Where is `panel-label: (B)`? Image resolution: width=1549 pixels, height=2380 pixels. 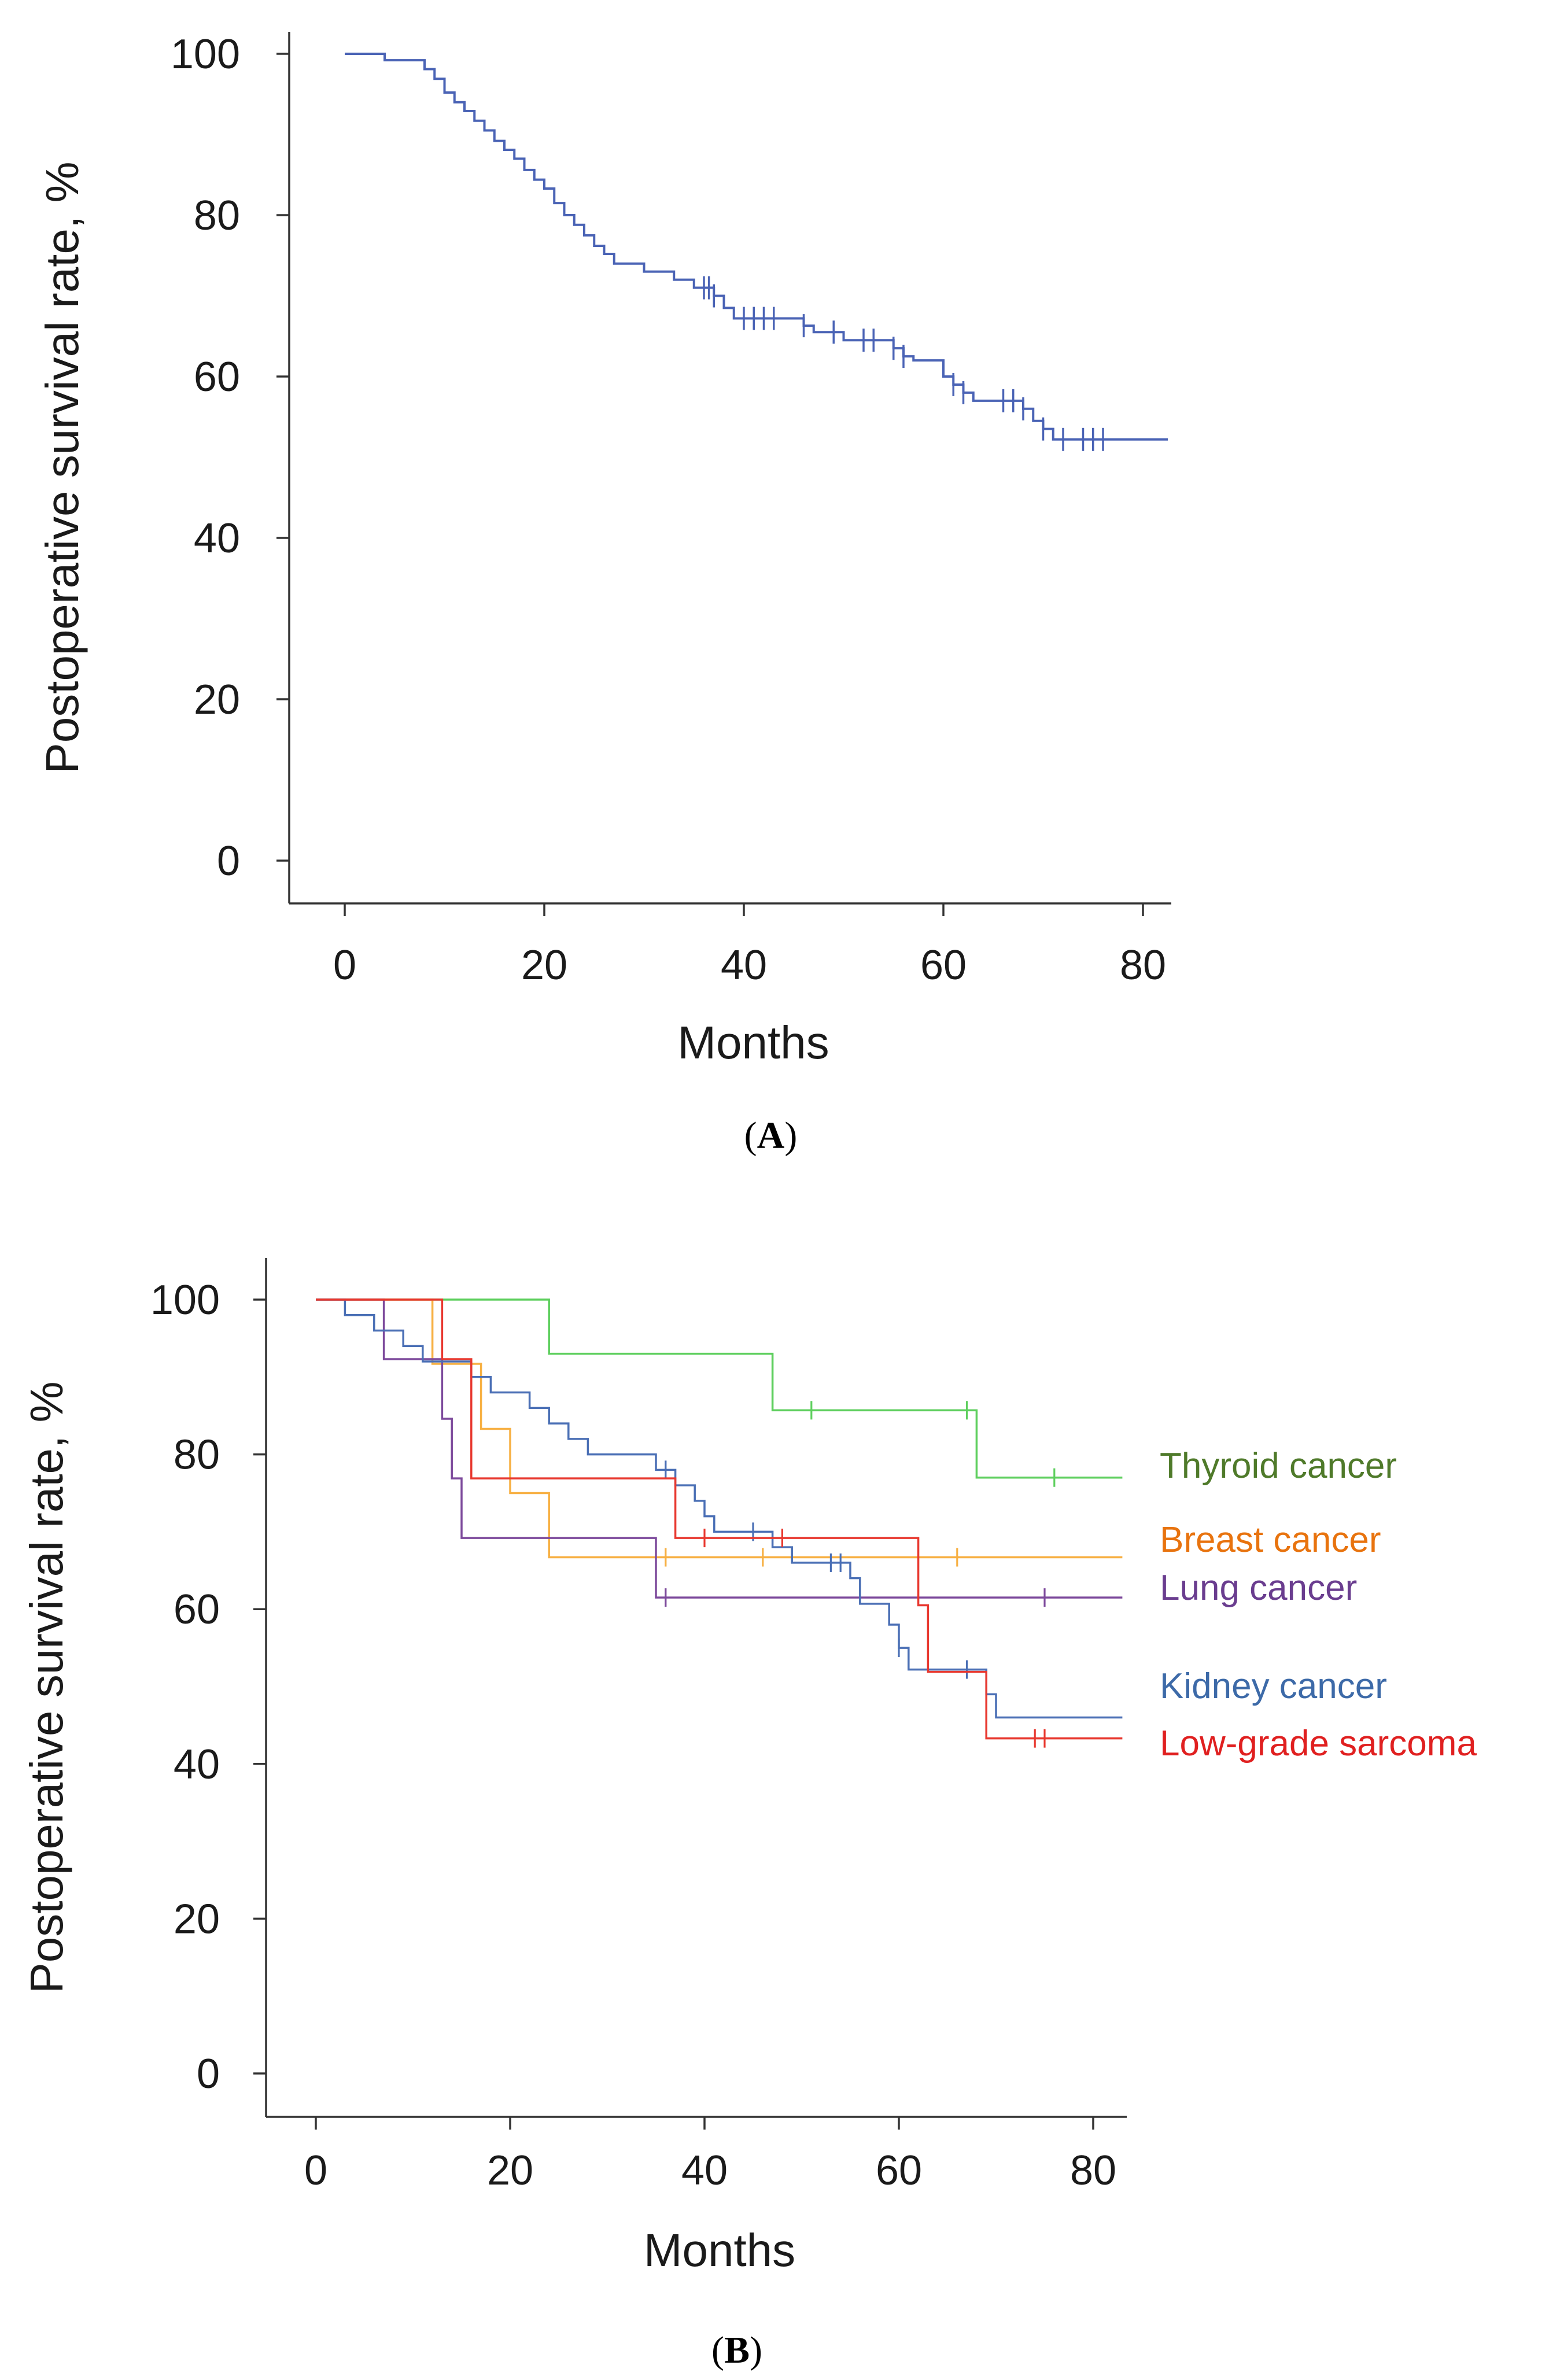
panel-label: (B) is located at coordinates (736, 2350).